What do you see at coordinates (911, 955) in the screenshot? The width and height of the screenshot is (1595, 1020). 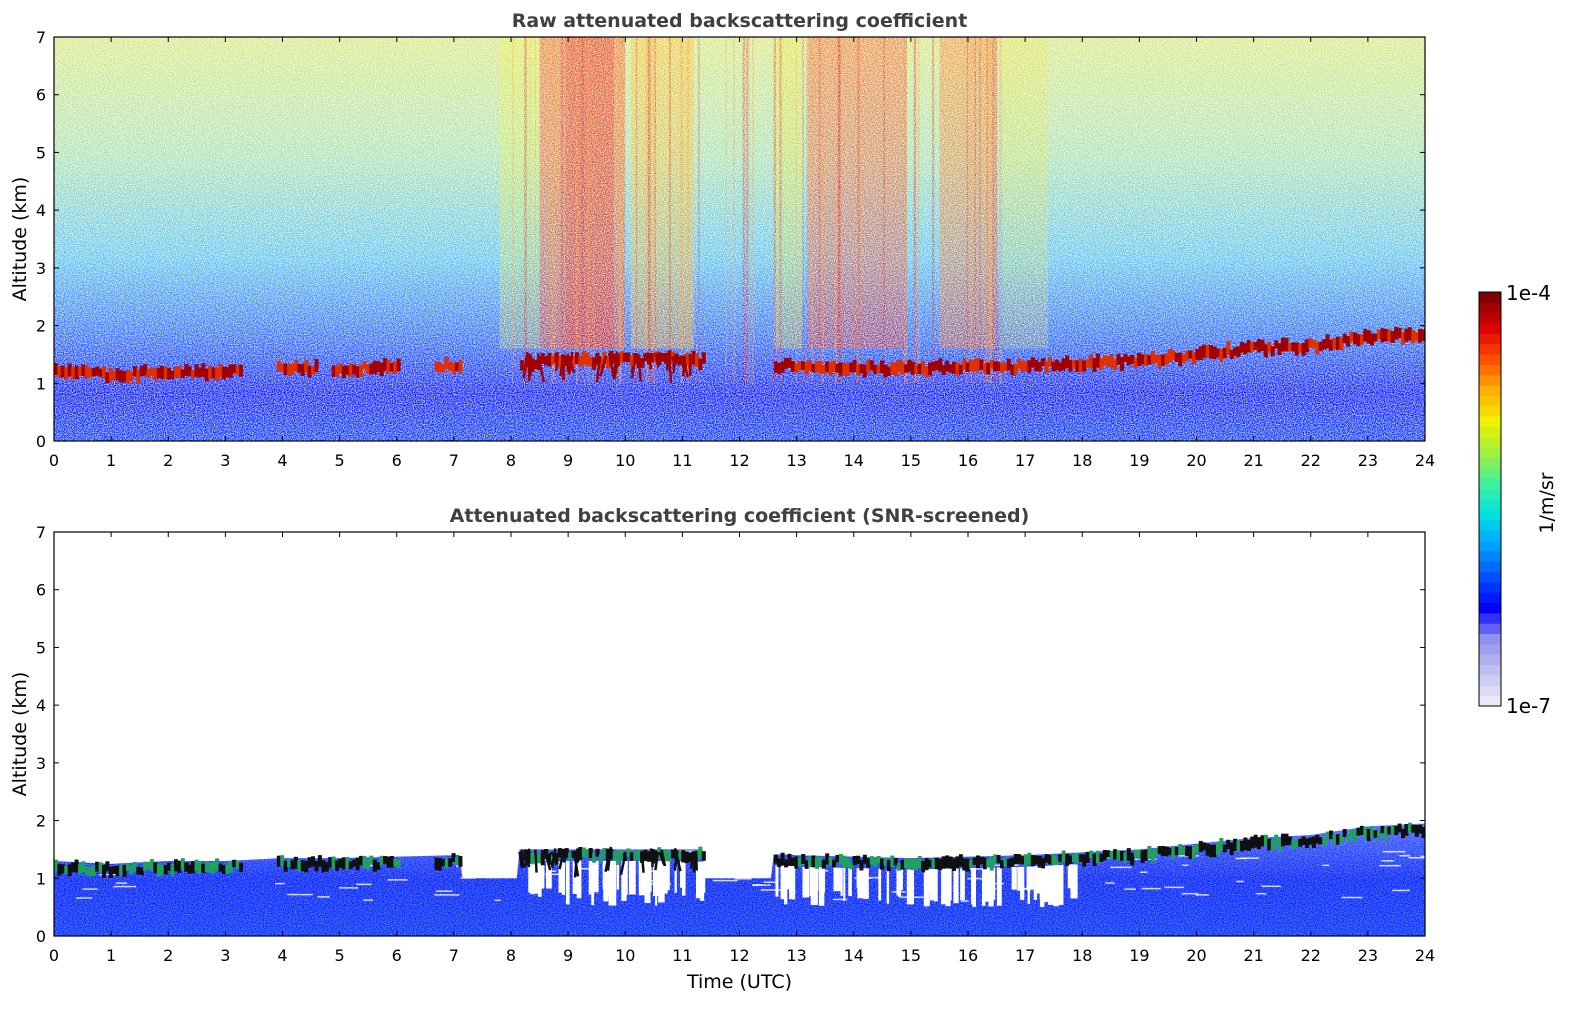 I see `snr-x-tick-label: 15` at bounding box center [911, 955].